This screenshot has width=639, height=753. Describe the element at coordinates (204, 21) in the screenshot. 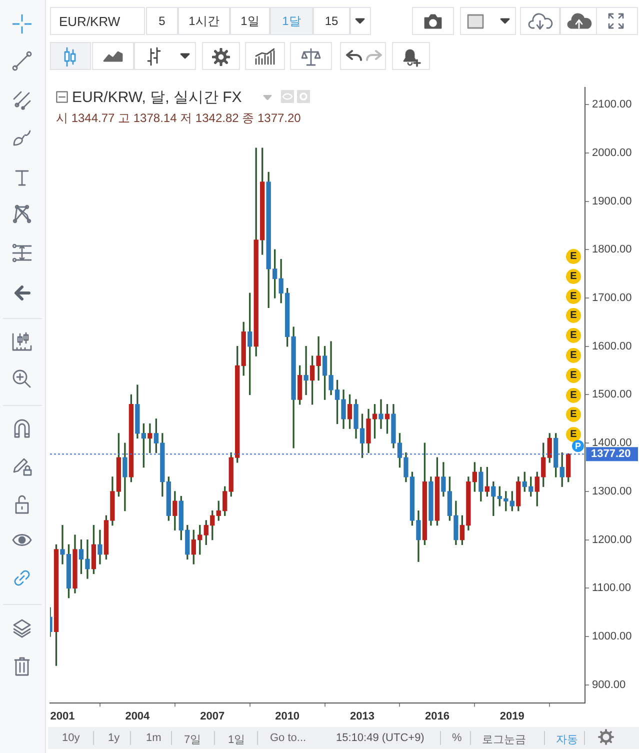

I see `text: 1시간` at that location.